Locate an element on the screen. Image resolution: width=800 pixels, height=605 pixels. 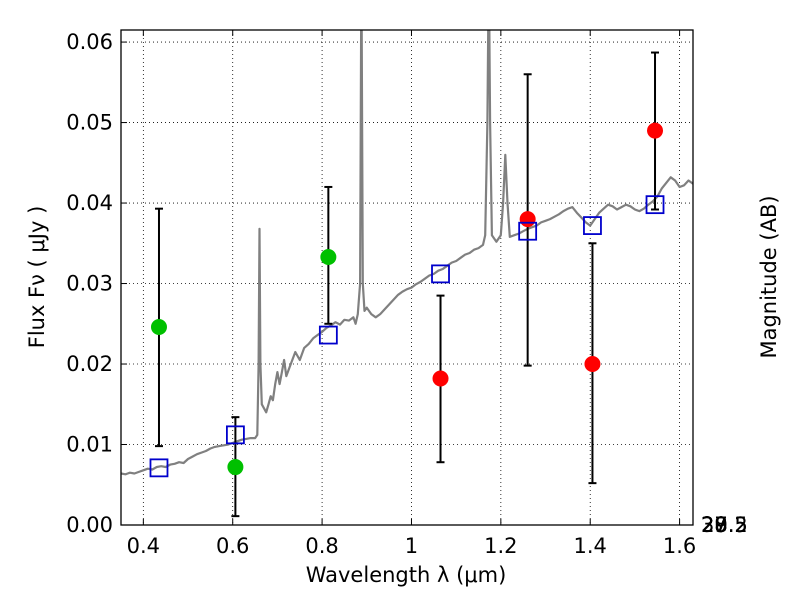
mag-tick-label: 27.2 is located at coordinates (724, 525).